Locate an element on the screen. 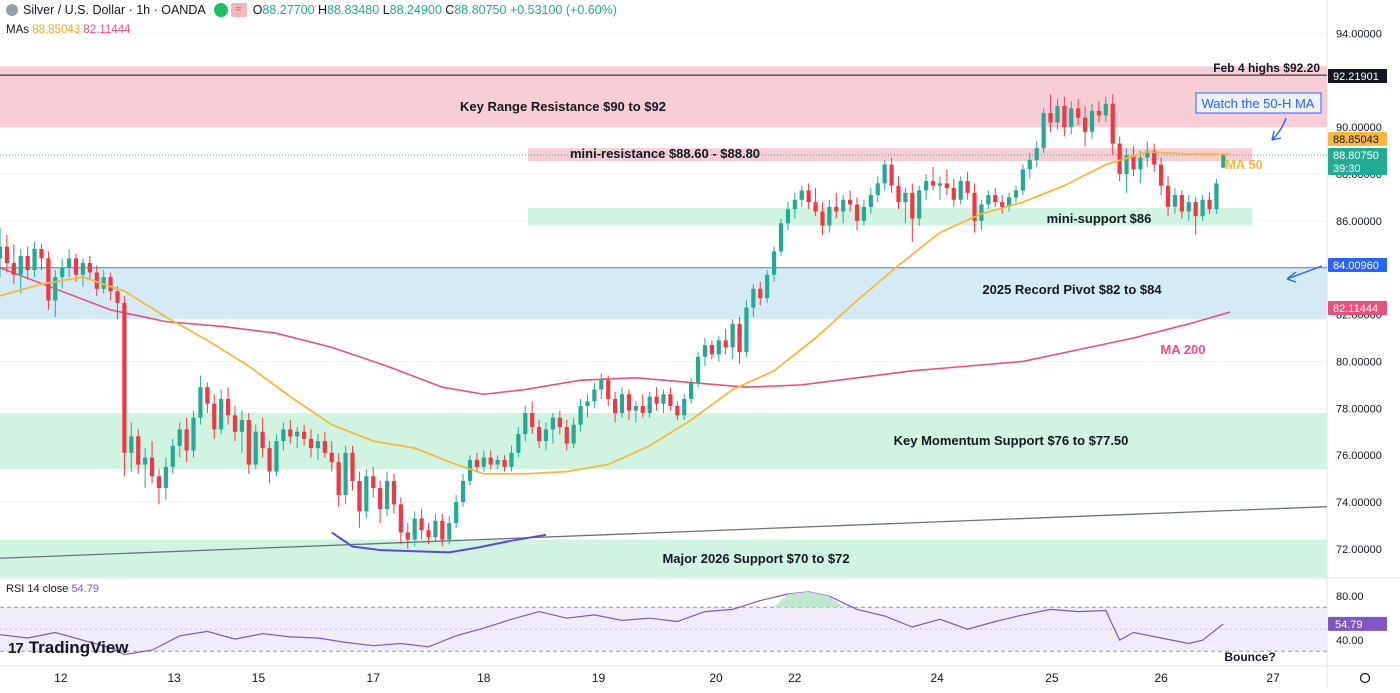  symbol-title: Silver / U.S. Dollar · 1h · OANDA is located at coordinates (114, 10).